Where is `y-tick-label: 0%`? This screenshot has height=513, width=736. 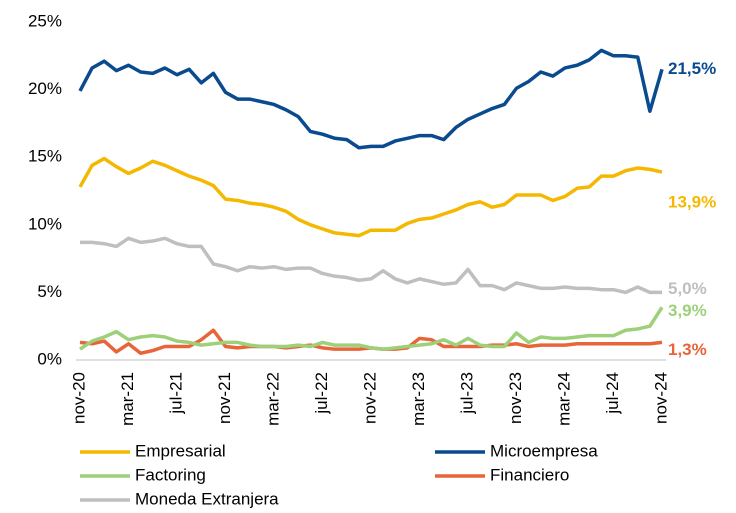 y-tick-label: 0% is located at coordinates (49, 358).